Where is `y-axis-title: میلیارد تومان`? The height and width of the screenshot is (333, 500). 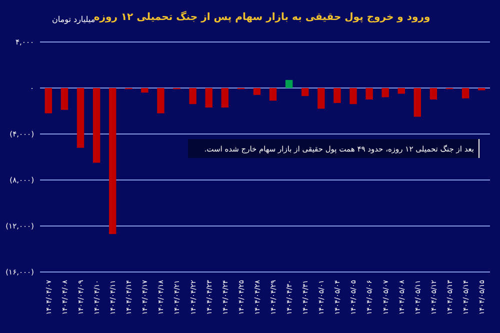 y-axis-title: میلیارد تومان is located at coordinates (74, 19).